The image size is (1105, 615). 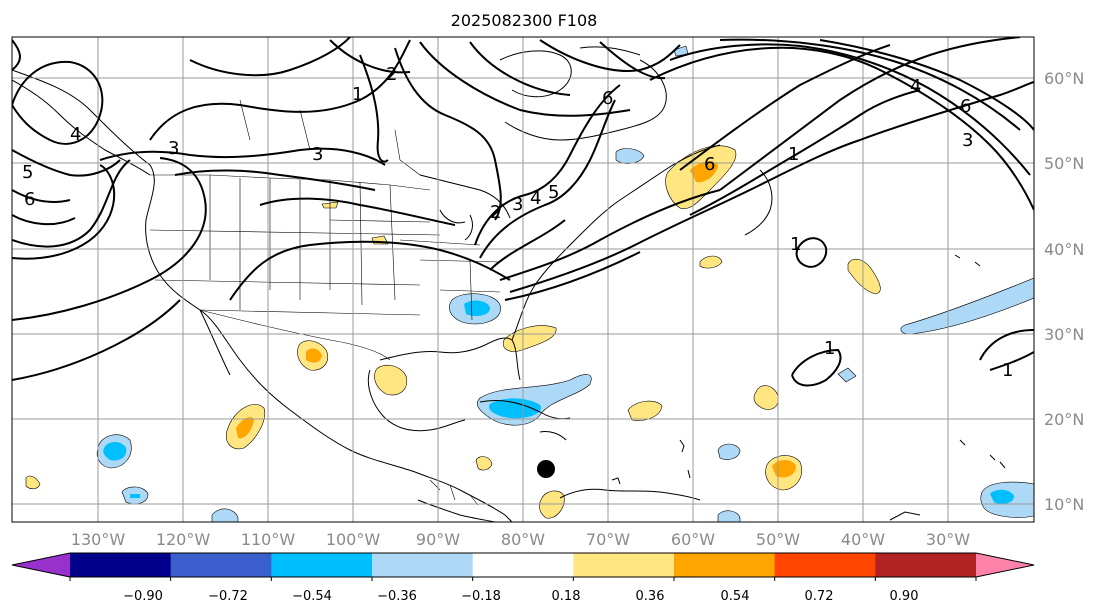 What do you see at coordinates (268, 539) in the screenshot?
I see `lon-label: 110°W` at bounding box center [268, 539].